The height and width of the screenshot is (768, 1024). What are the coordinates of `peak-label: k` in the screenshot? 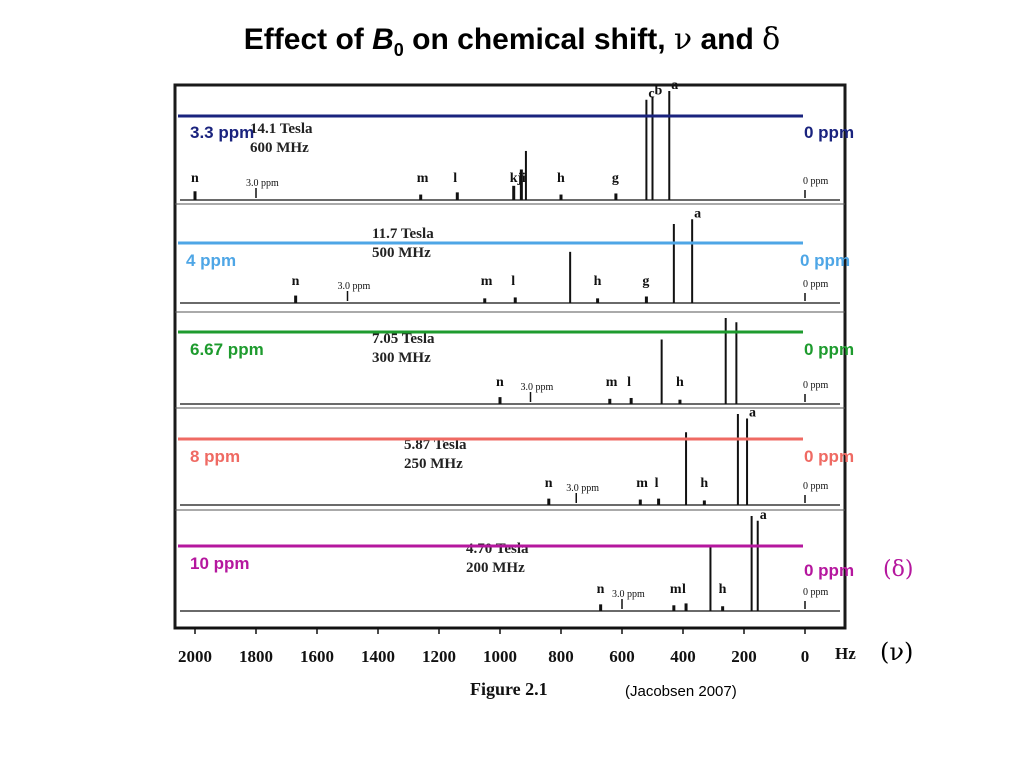 It's located at (514, 178).